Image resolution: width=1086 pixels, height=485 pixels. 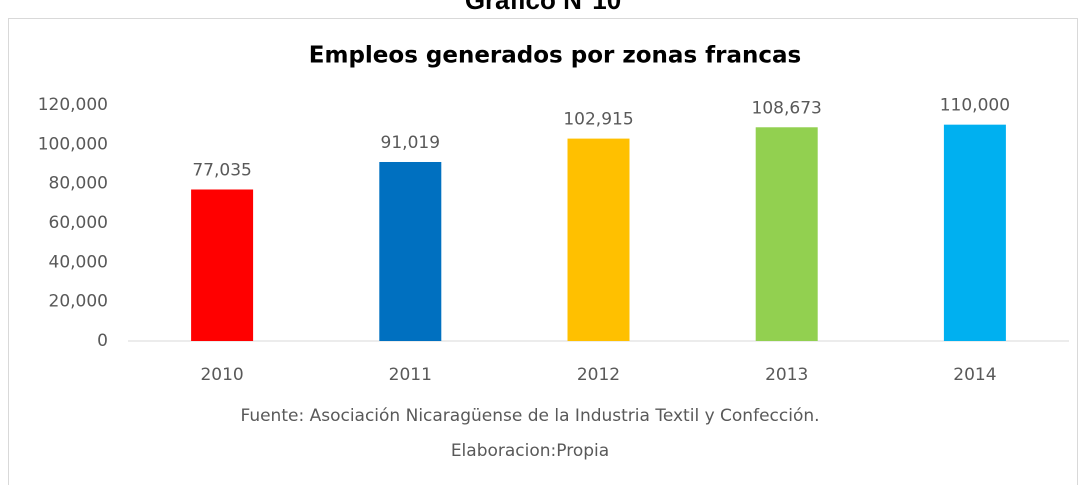 What do you see at coordinates (410, 143) in the screenshot?
I see `data-label: 91,019` at bounding box center [410, 143].